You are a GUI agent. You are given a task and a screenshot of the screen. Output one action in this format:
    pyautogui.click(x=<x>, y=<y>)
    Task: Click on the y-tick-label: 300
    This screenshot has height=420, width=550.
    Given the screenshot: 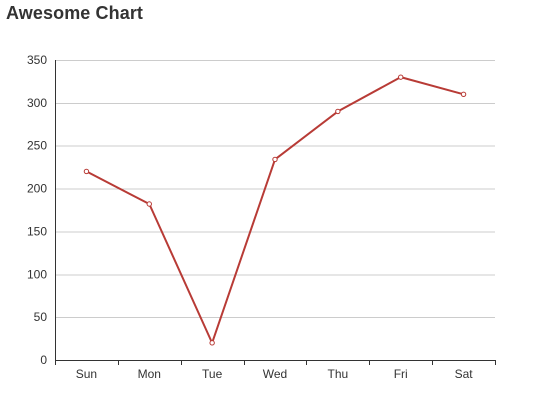 What is the action you would take?
    pyautogui.click(x=37, y=103)
    